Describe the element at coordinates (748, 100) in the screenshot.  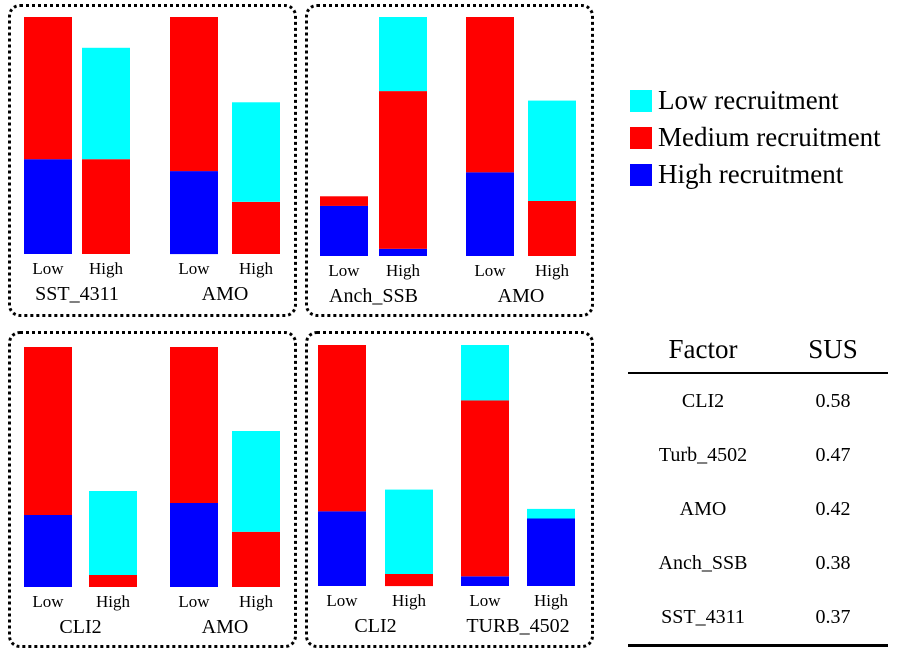
I see `legend-label-low: Low recruitment` at that location.